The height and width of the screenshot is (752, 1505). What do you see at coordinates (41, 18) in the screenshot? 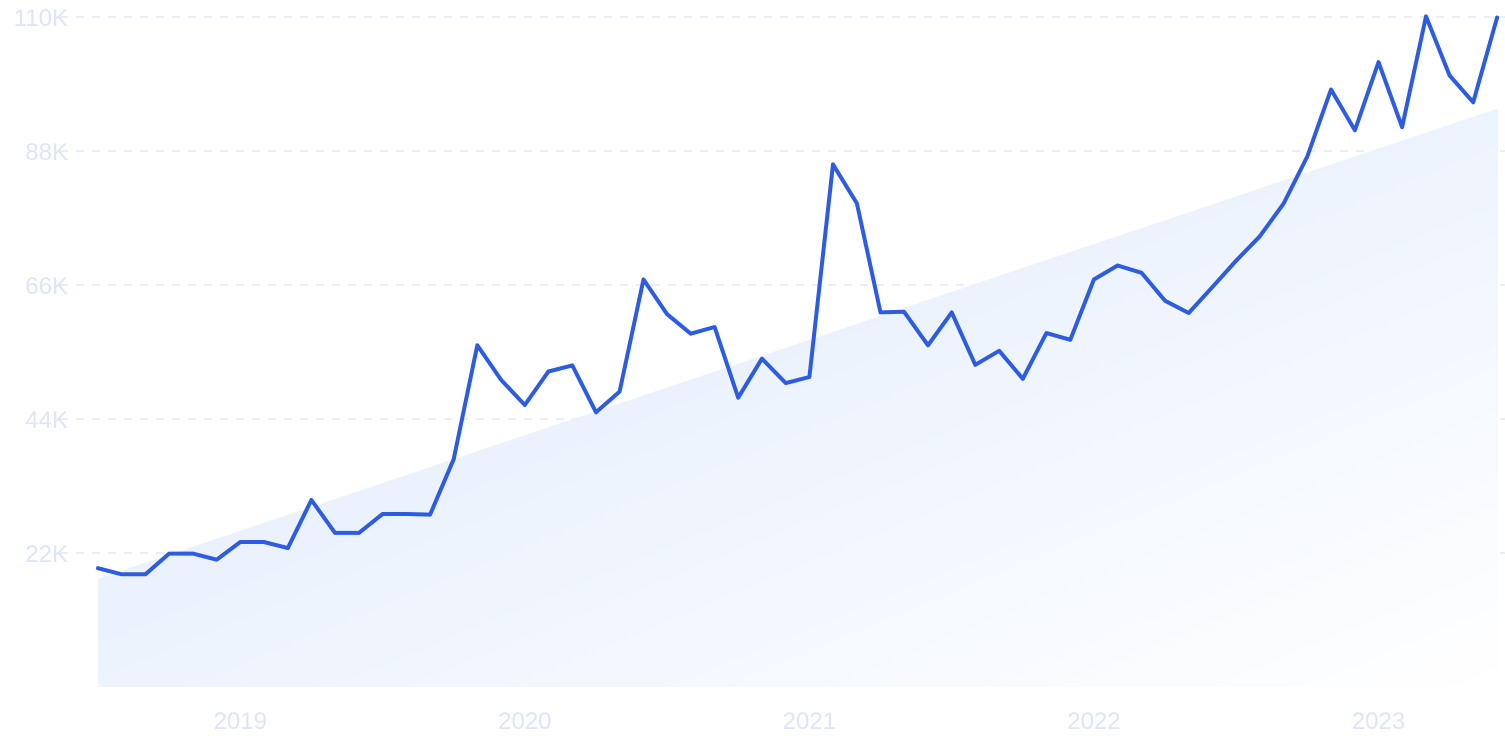
I see `y-tick-label: 110K` at bounding box center [41, 18].